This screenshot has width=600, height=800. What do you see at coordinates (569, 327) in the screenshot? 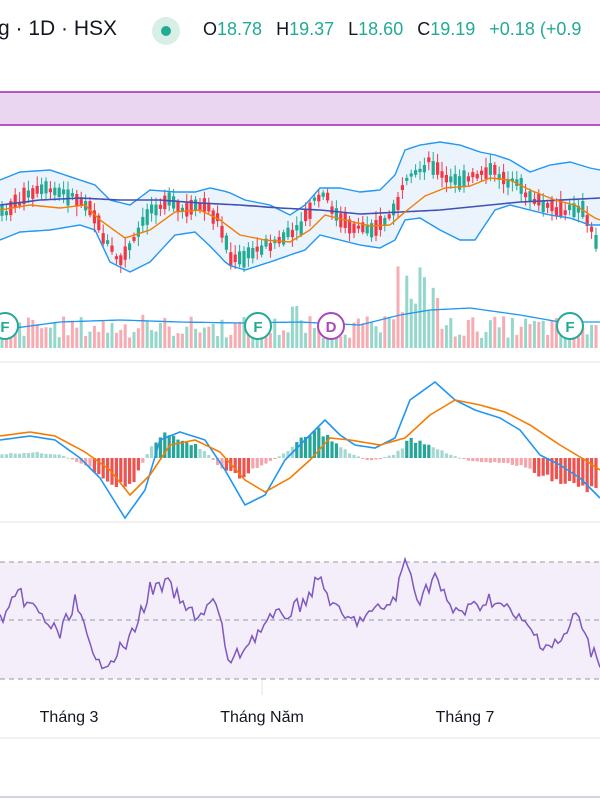
I see `marker-label: F` at bounding box center [569, 327].